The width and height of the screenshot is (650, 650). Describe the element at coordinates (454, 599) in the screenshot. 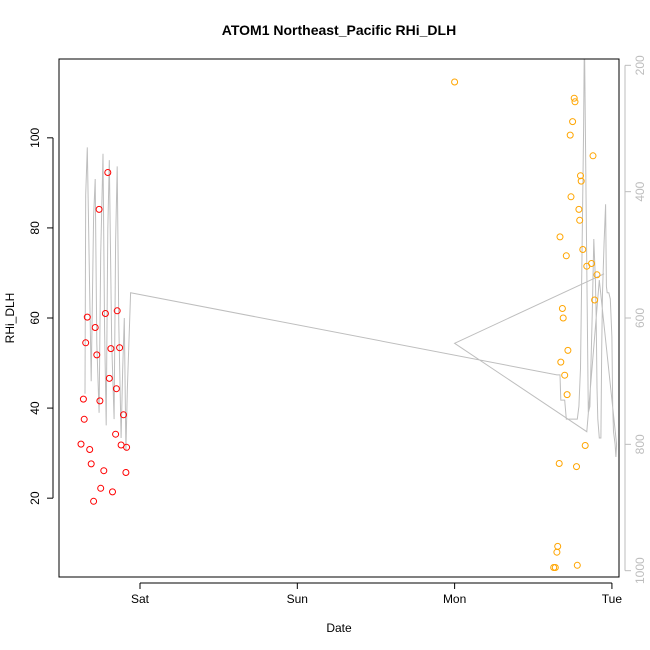

I see `x-tick-label: Mon` at that location.